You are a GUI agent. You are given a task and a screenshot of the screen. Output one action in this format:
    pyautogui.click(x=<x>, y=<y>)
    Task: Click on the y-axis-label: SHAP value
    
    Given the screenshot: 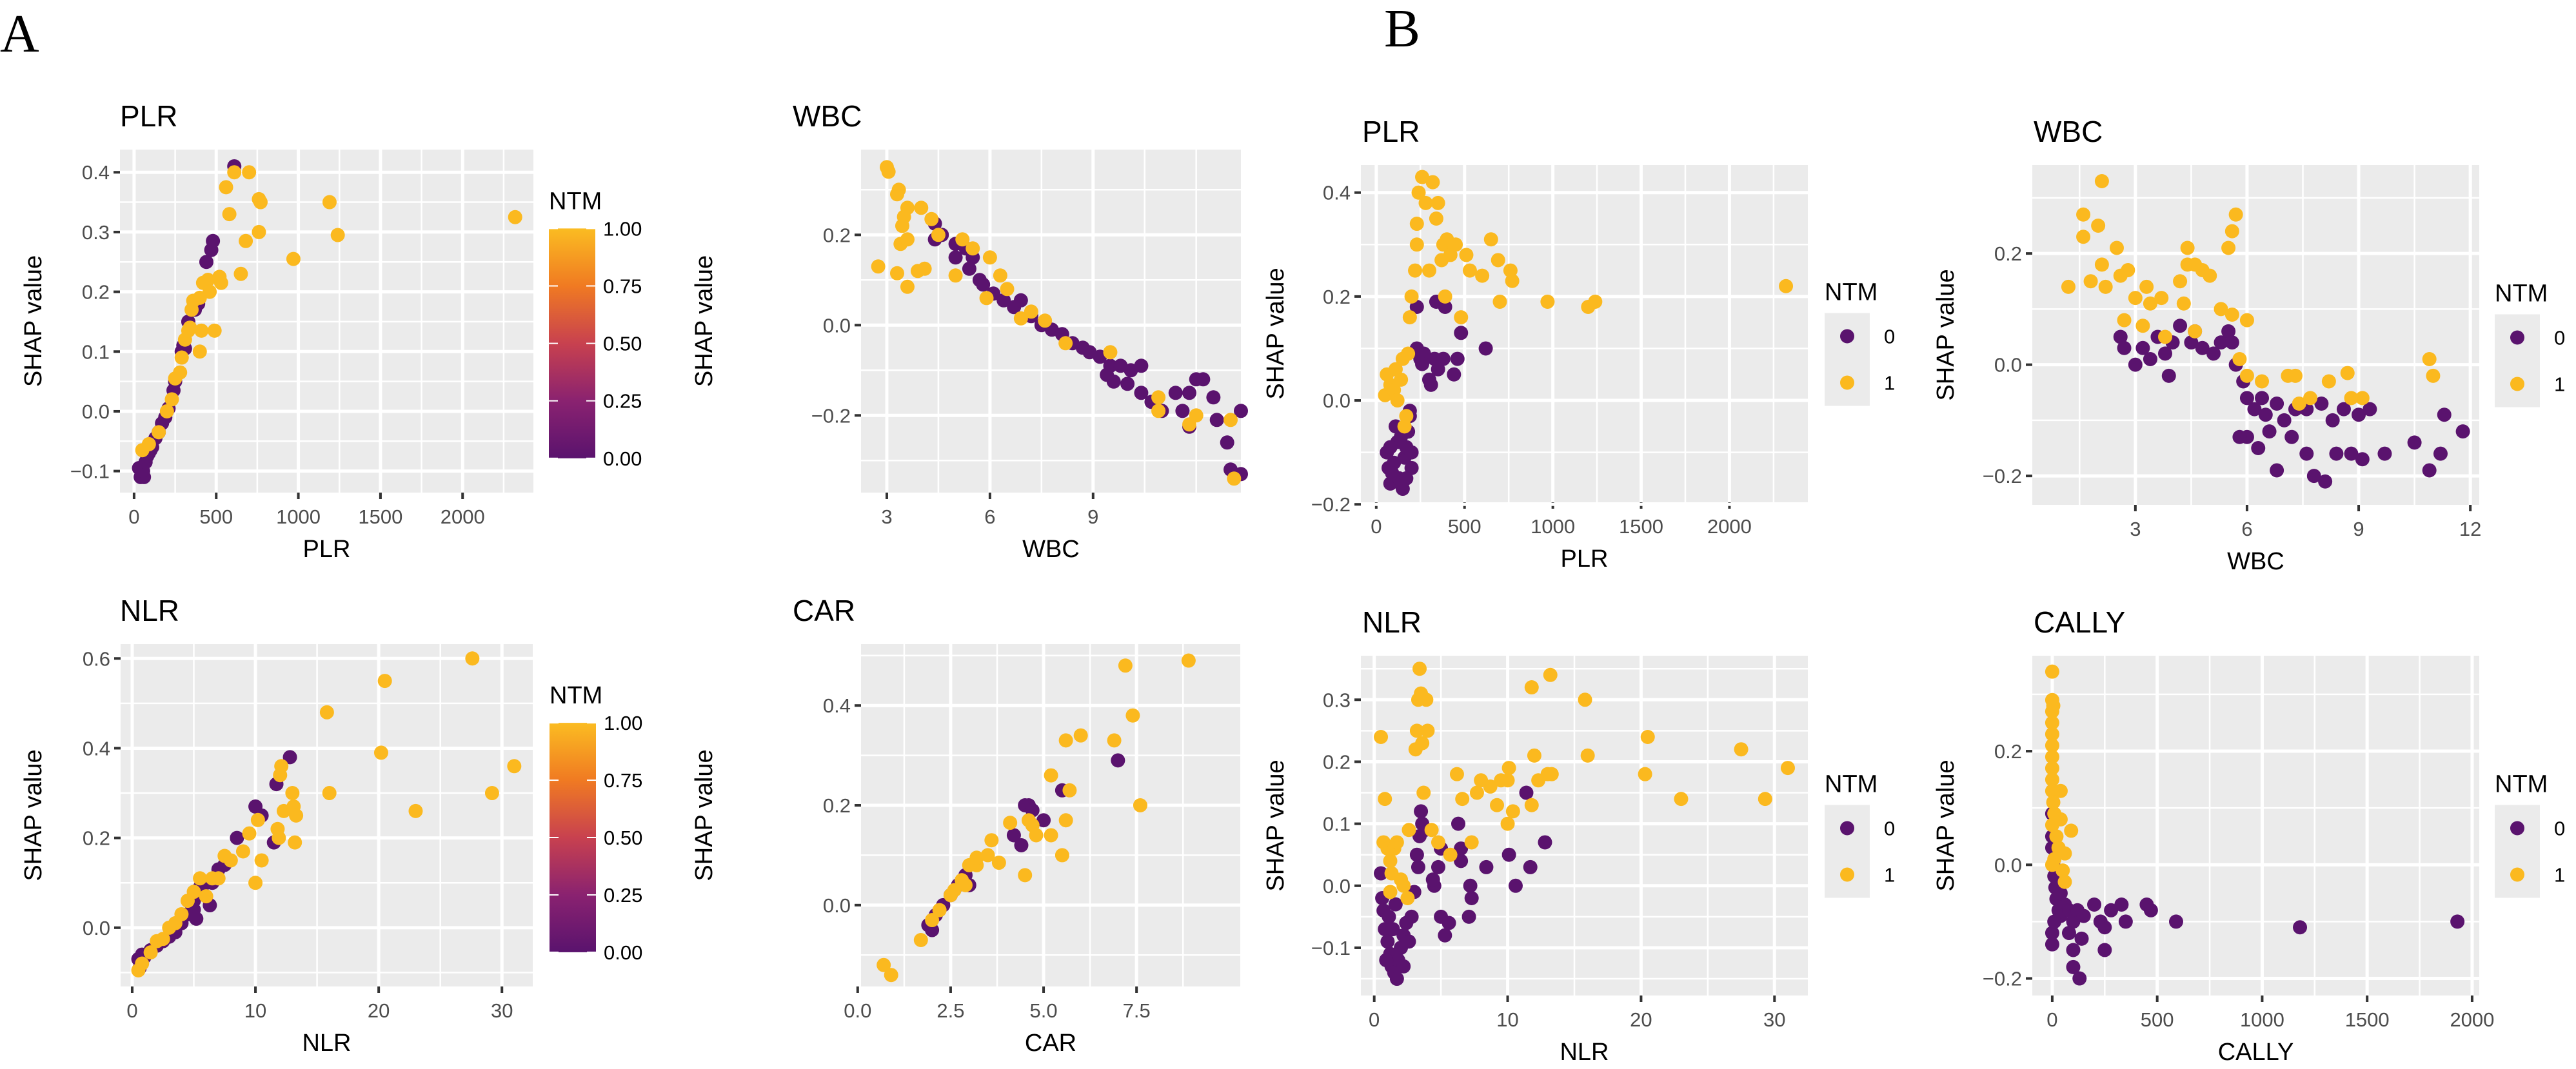 What is the action you would take?
    pyautogui.click(x=1945, y=334)
    